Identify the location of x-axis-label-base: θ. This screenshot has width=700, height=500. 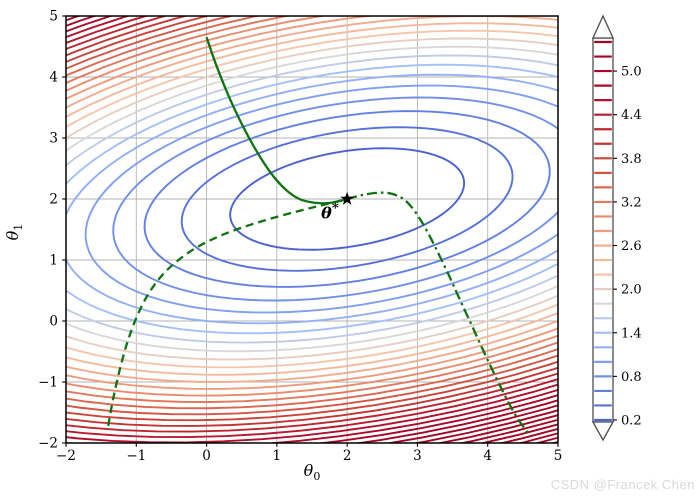
(308, 470).